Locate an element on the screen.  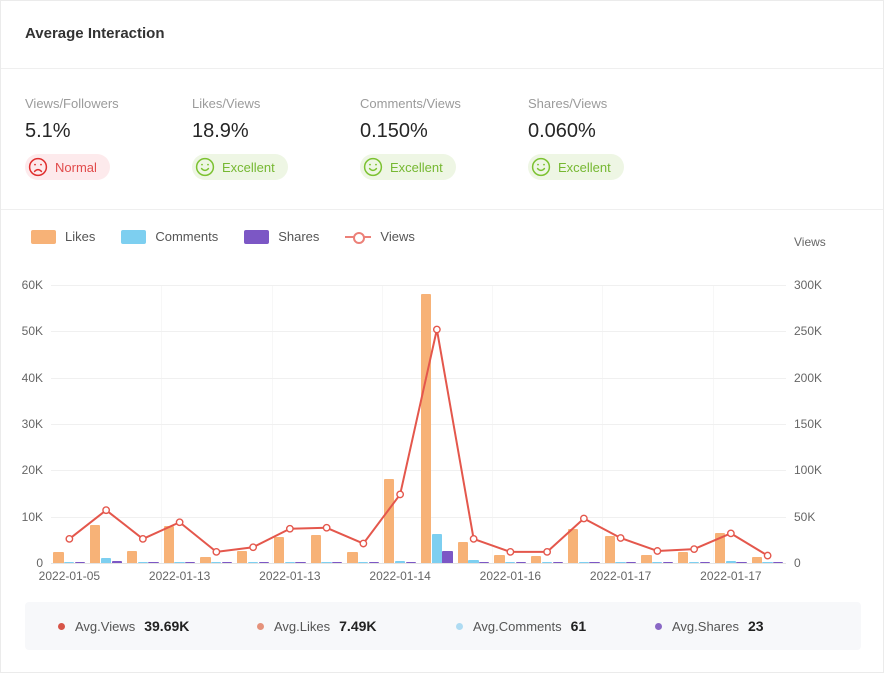
metric-label: Likes/Views is located at coordinates (226, 103).